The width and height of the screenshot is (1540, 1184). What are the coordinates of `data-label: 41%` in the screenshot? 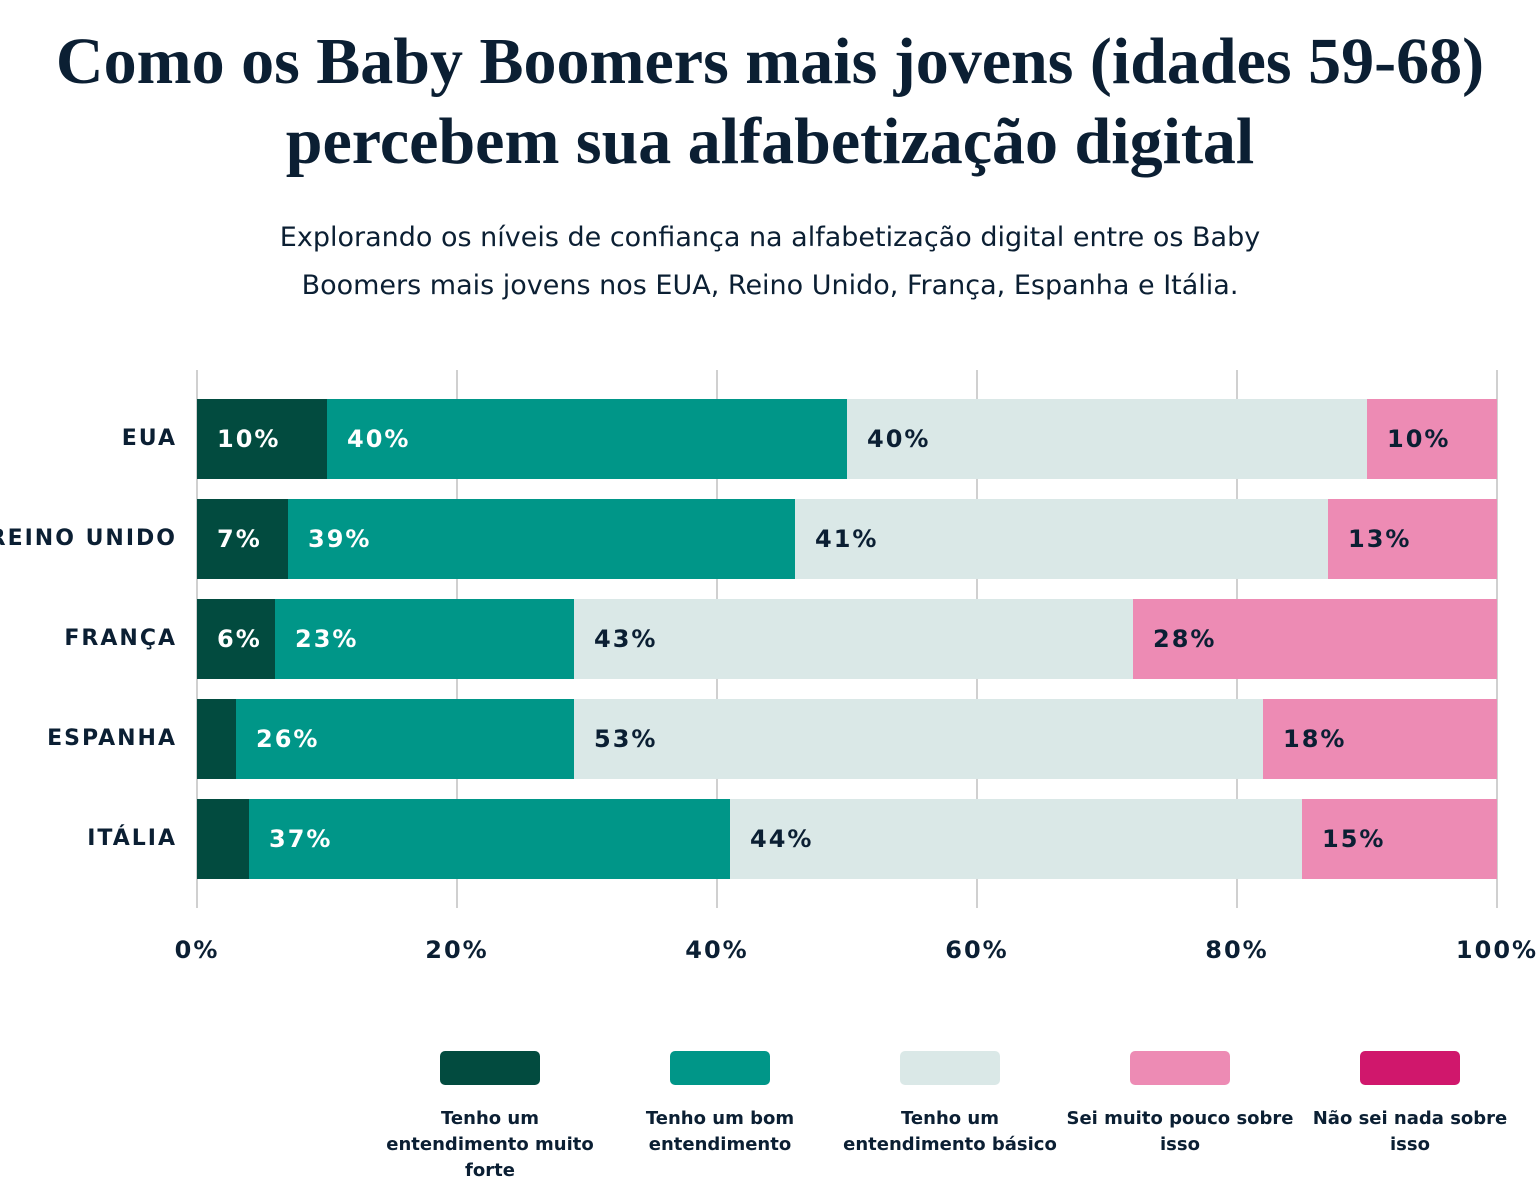 It's located at (846, 539).